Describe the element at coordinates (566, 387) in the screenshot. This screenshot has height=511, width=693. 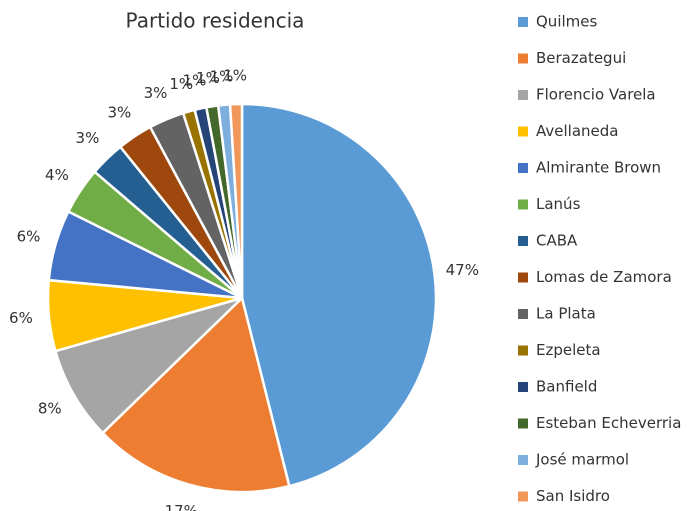
I see `legend-label: Banfield` at that location.